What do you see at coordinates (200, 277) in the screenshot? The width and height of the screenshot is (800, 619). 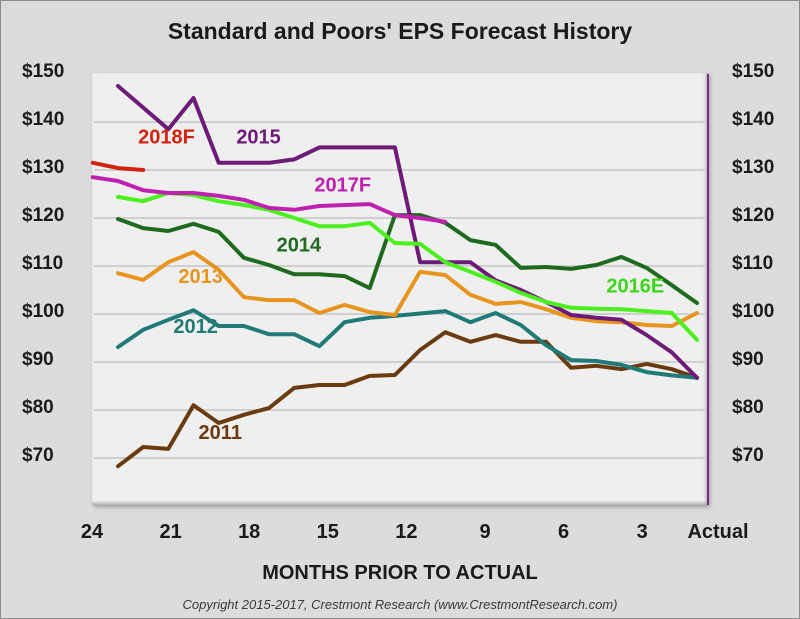 I see `series-label-2013: 2013` at bounding box center [200, 277].